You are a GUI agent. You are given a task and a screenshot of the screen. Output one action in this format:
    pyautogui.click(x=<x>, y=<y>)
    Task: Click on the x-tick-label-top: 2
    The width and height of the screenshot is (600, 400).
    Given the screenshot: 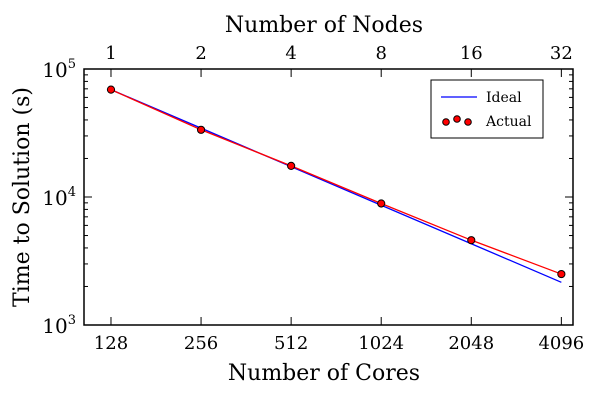 What is the action you would take?
    pyautogui.click(x=200, y=53)
    